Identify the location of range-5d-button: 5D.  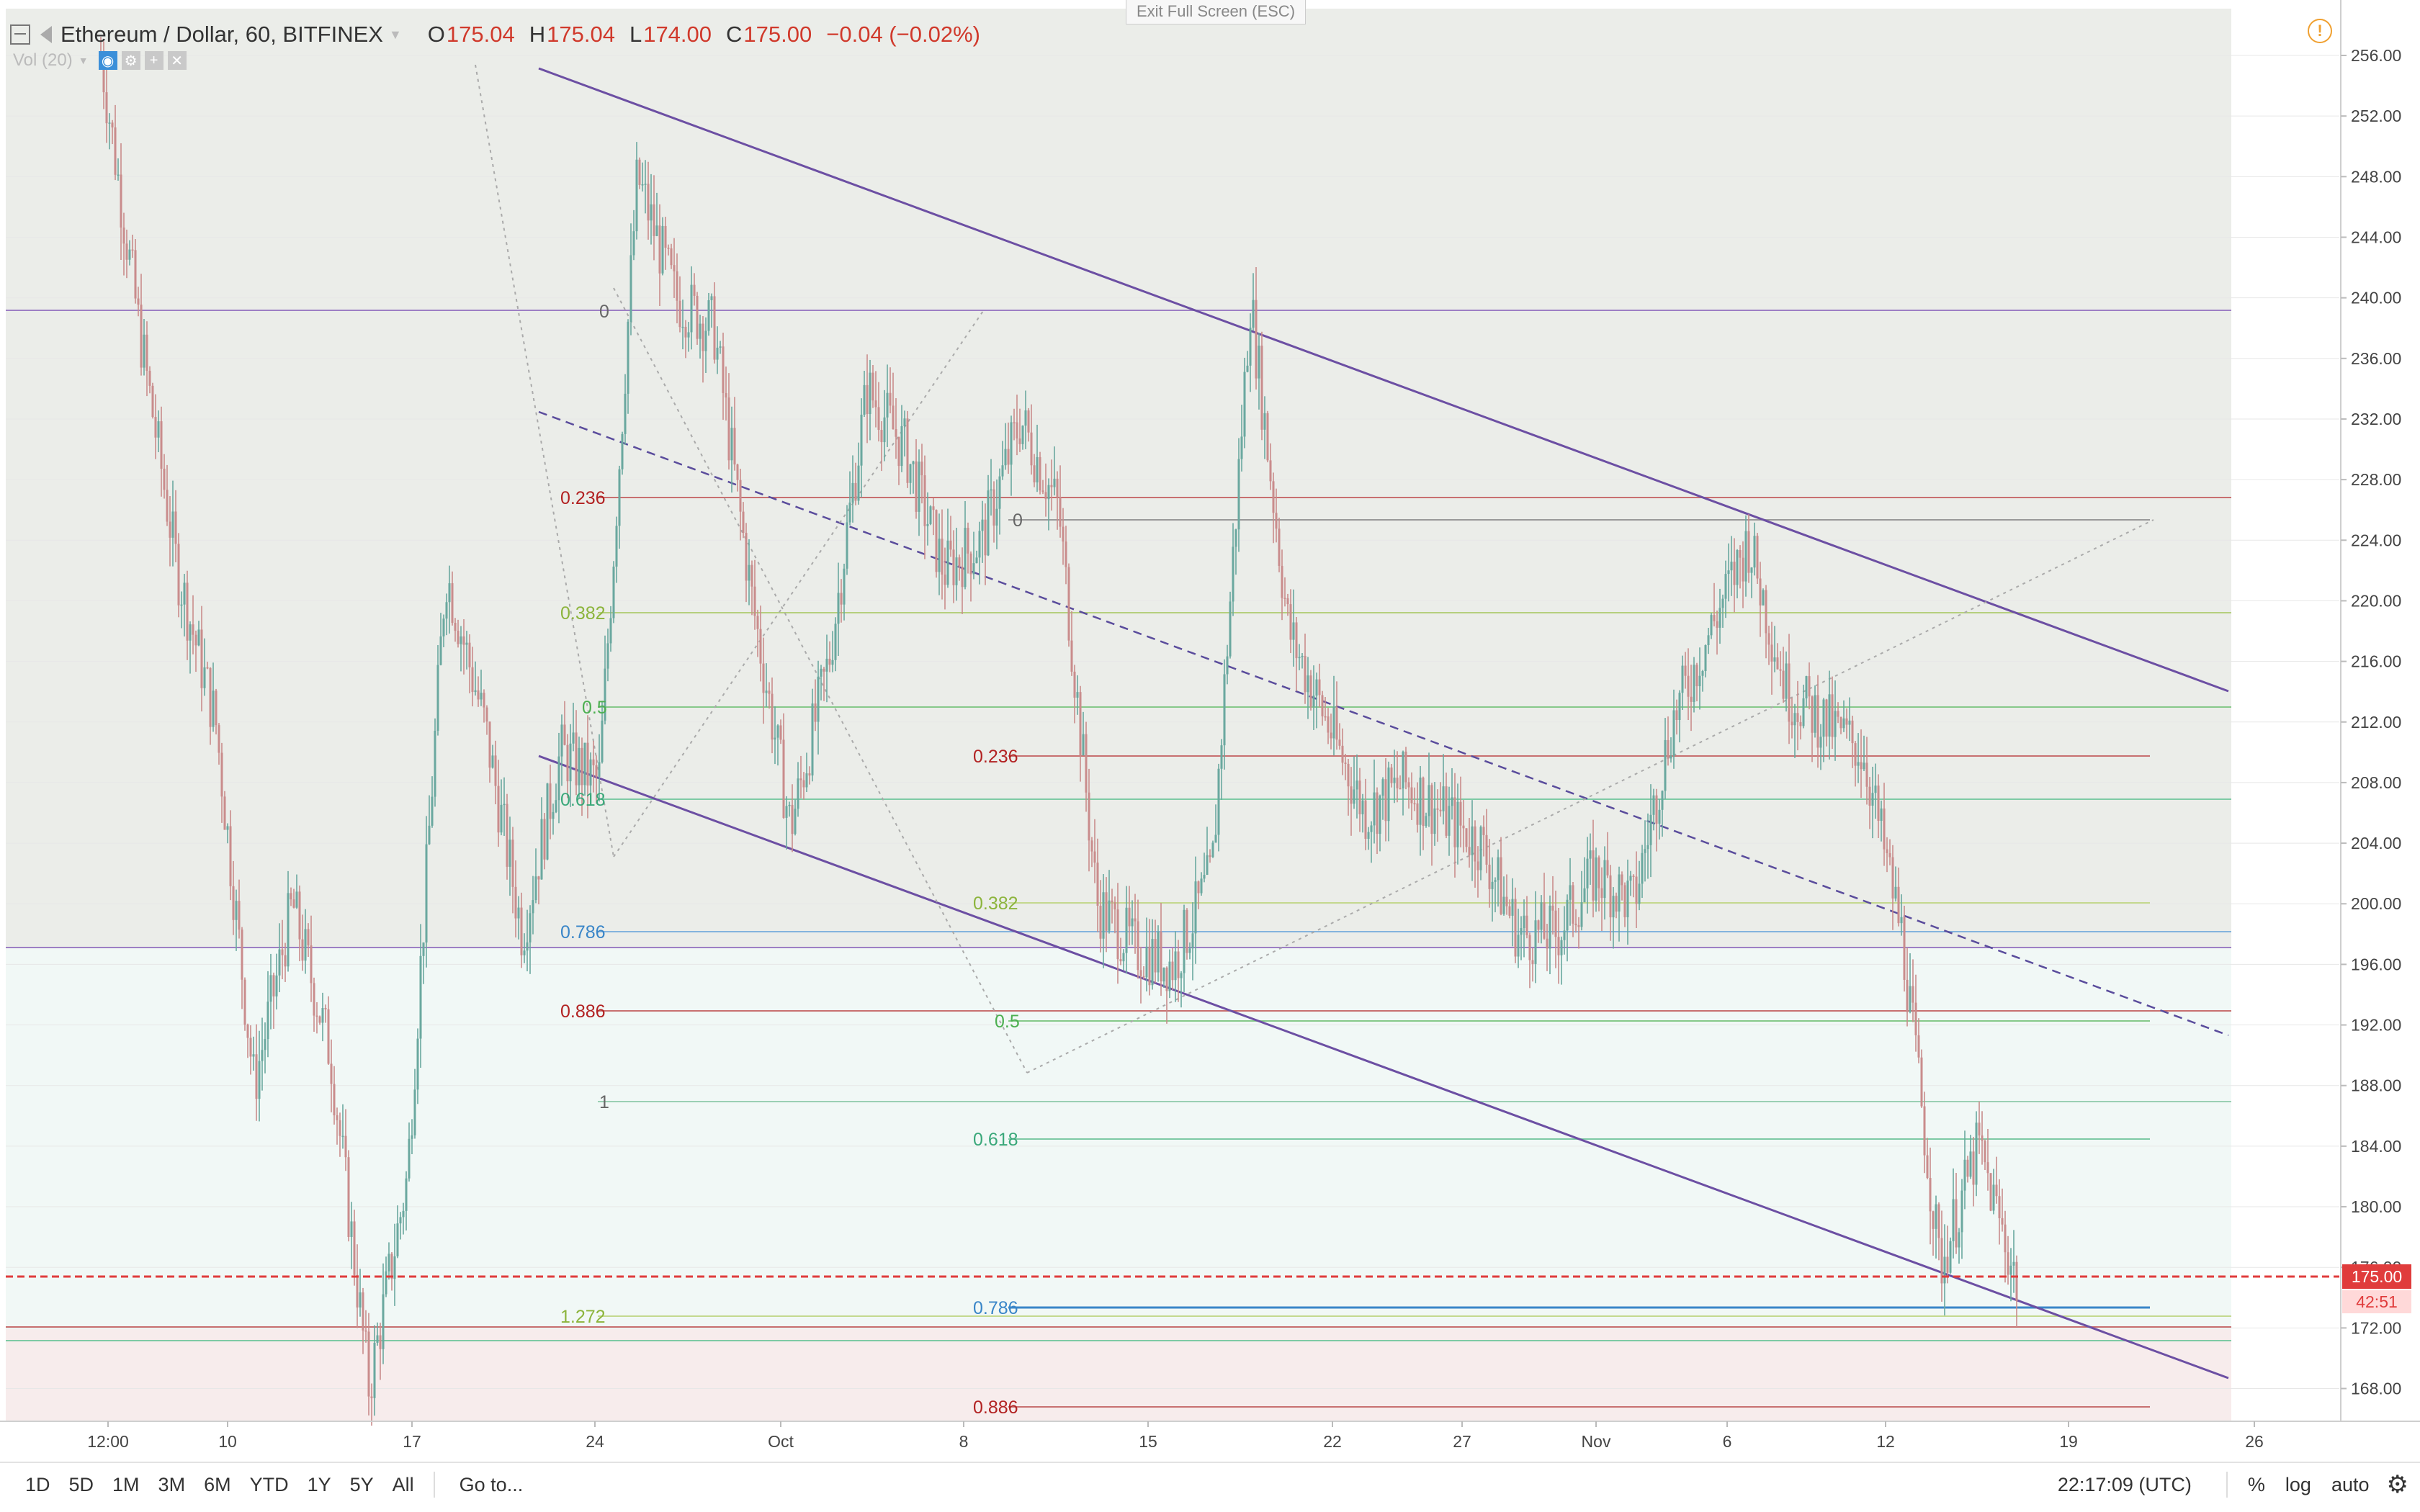
(81, 1484).